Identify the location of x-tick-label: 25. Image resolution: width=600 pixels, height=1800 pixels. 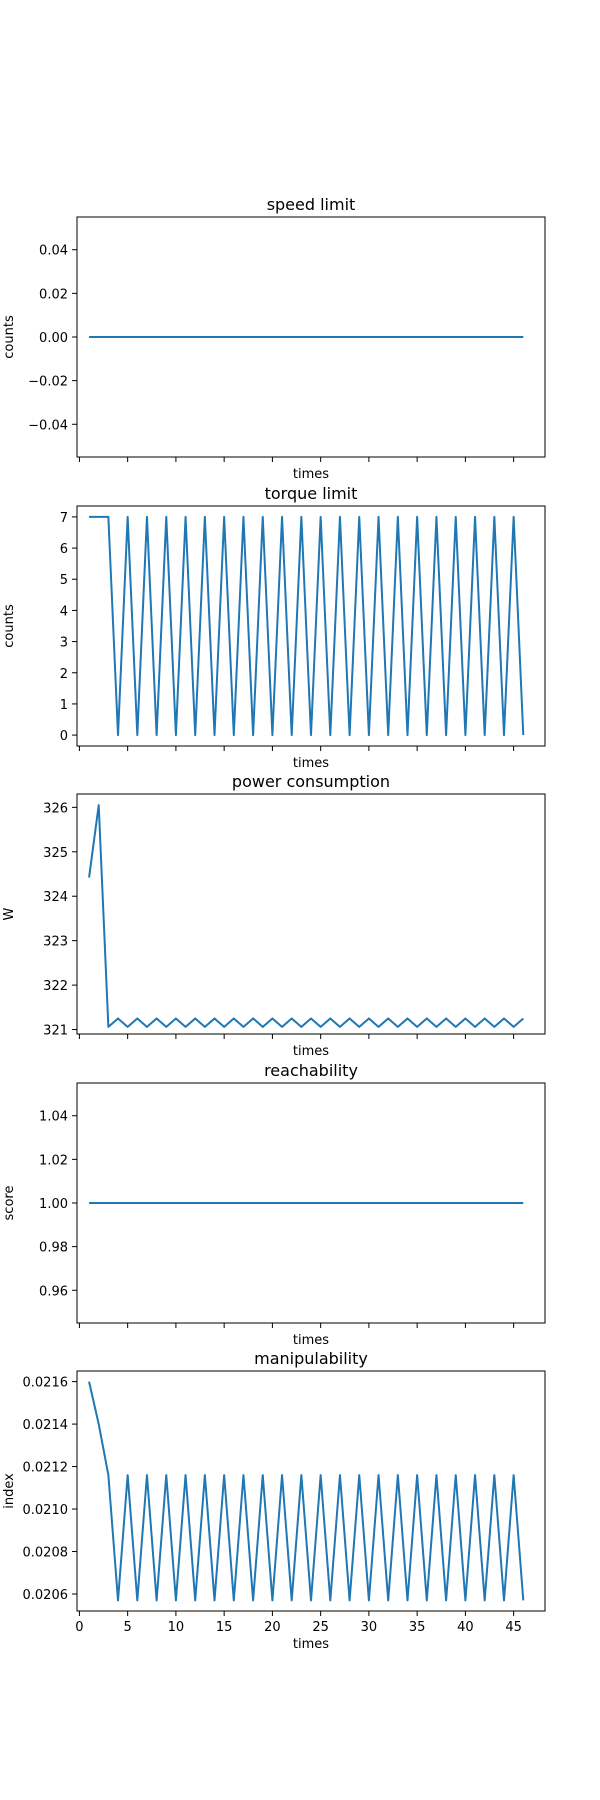
(320, 1627).